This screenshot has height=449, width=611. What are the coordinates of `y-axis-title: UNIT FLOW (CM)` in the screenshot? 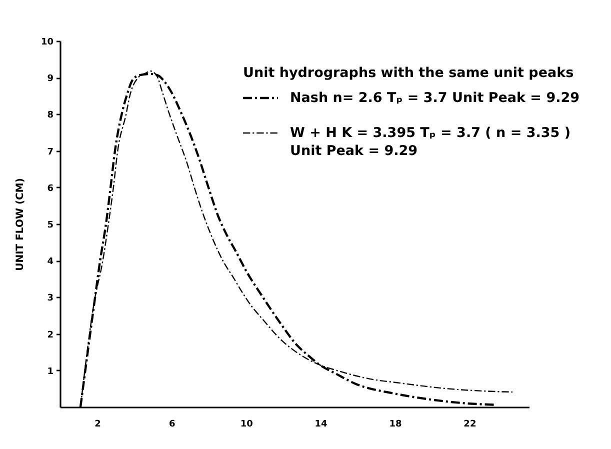 It's located at (20, 224).